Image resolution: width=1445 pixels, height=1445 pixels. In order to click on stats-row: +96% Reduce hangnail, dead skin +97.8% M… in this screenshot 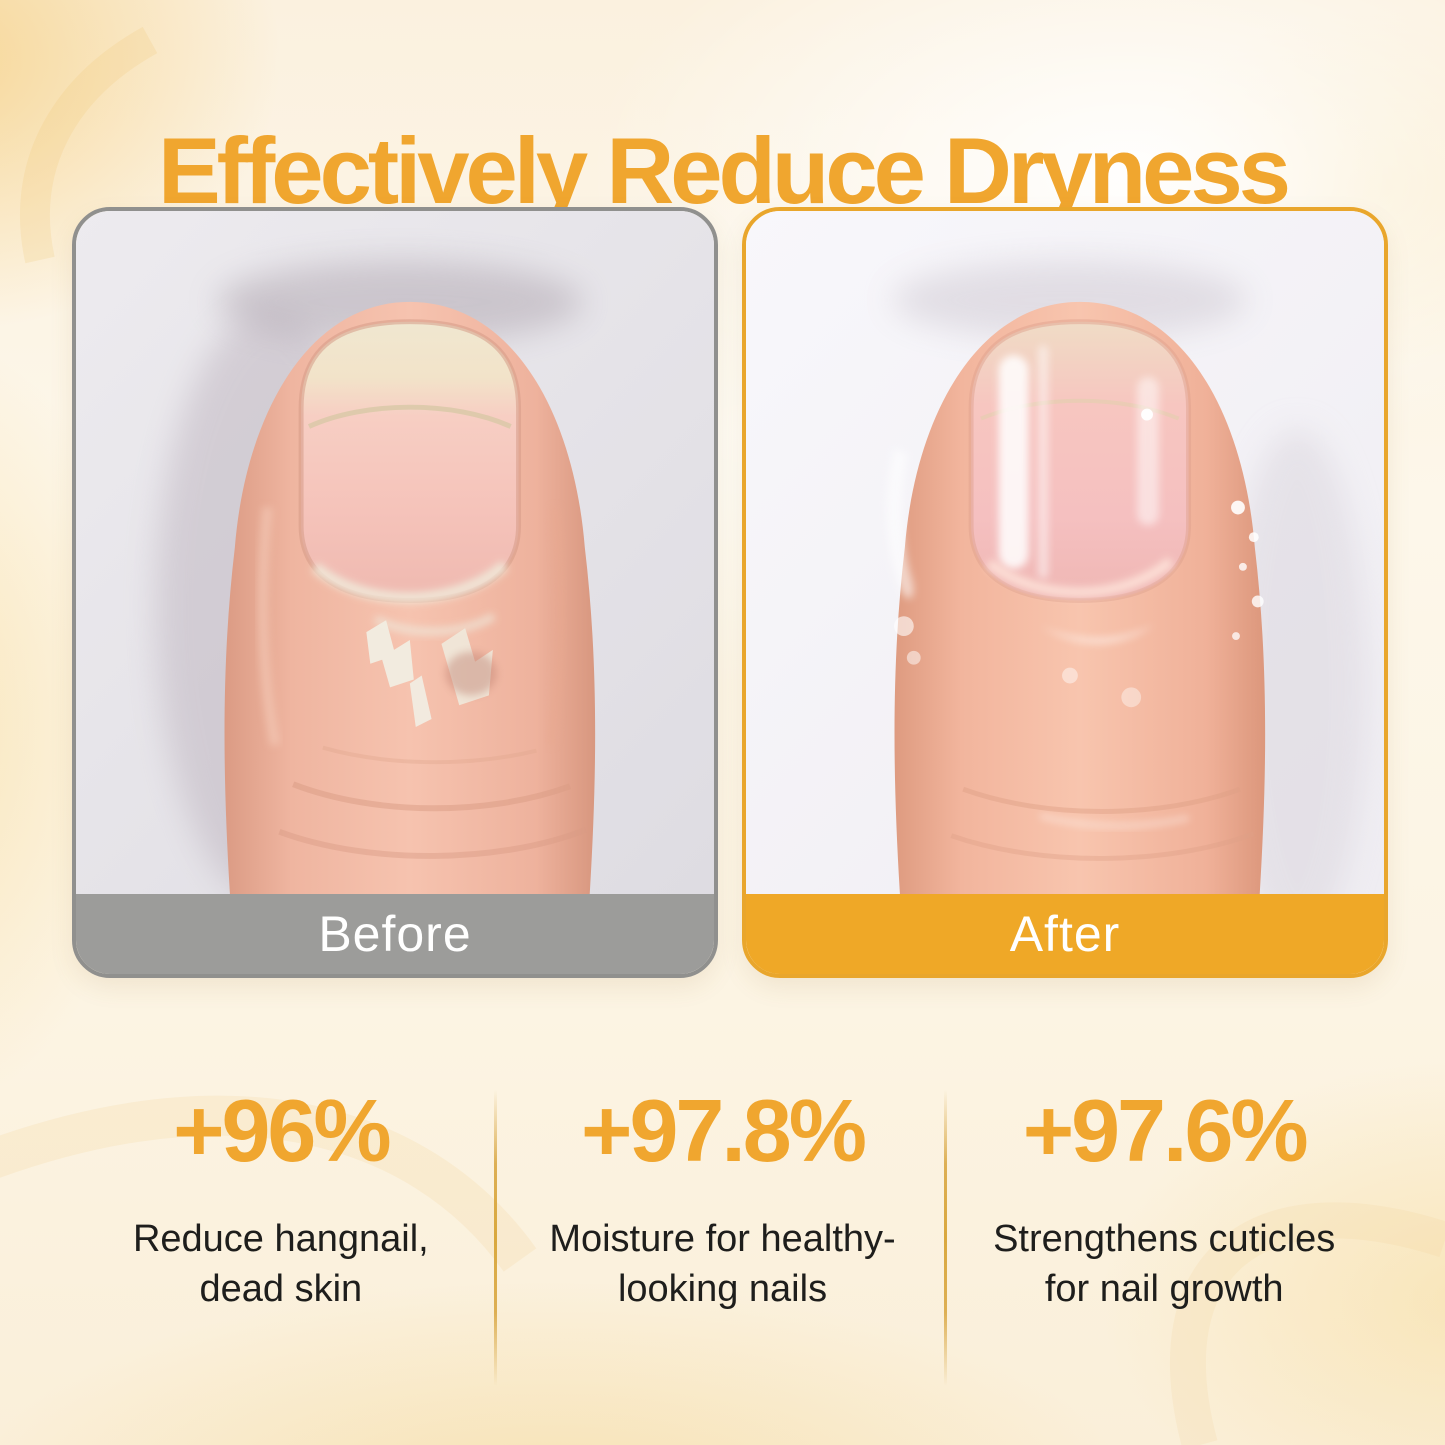, I will do `click(722, 1197)`.